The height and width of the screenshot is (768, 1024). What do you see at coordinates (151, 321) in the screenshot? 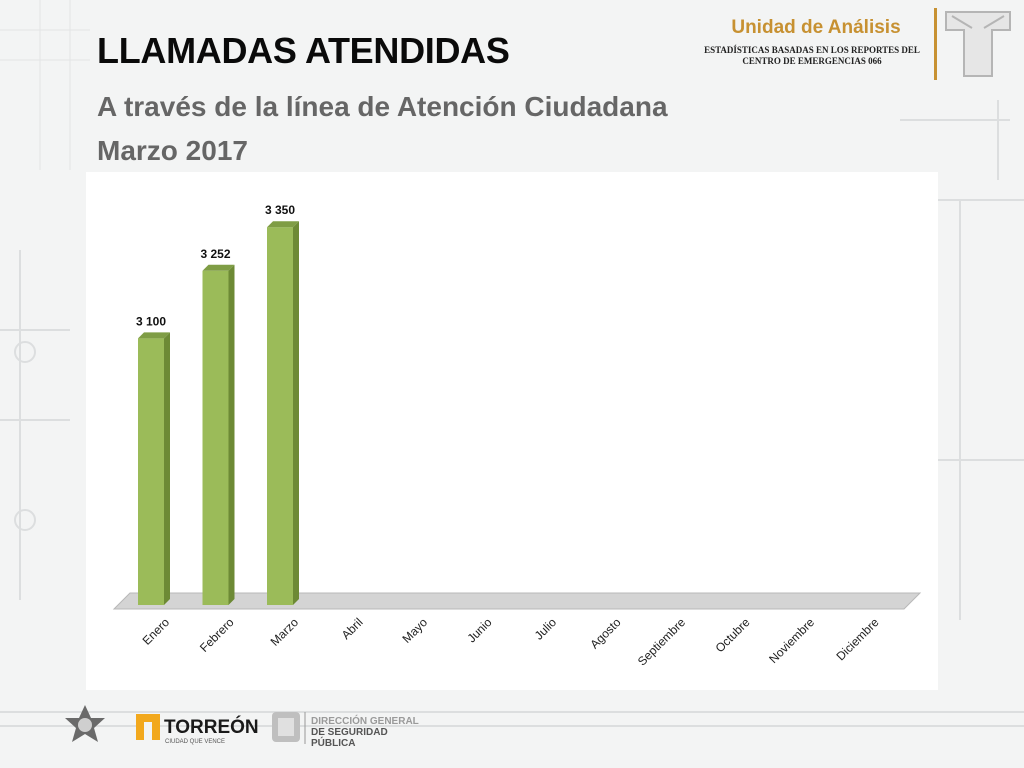
I see `data-label-enero: 3 100` at bounding box center [151, 321].